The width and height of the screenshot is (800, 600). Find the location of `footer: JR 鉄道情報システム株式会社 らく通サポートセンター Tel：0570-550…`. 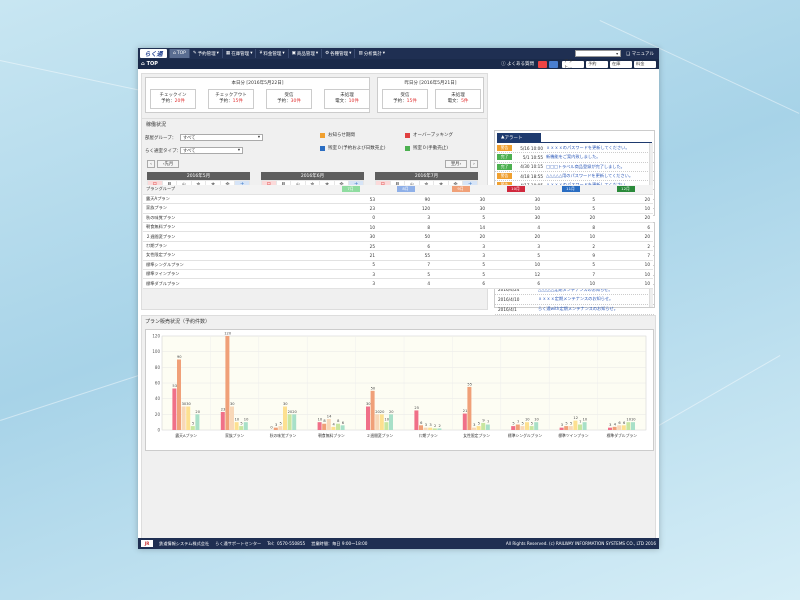

footer: JR 鉄道情報システム株式会社 らく通サポートセンター Tel：0570-550… is located at coordinates (398, 543).